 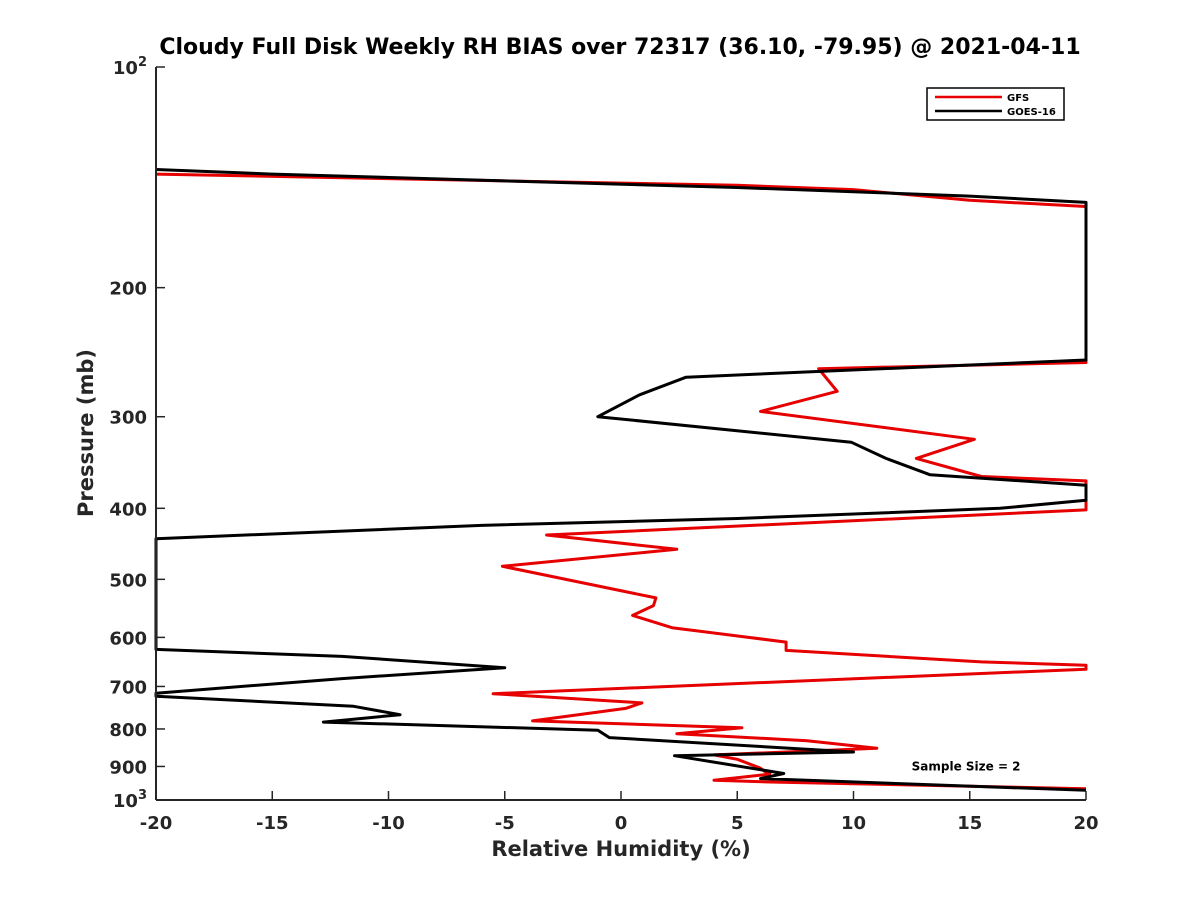 What do you see at coordinates (966, 766) in the screenshot?
I see `sample-size-annotation: Sample Size = 2` at bounding box center [966, 766].